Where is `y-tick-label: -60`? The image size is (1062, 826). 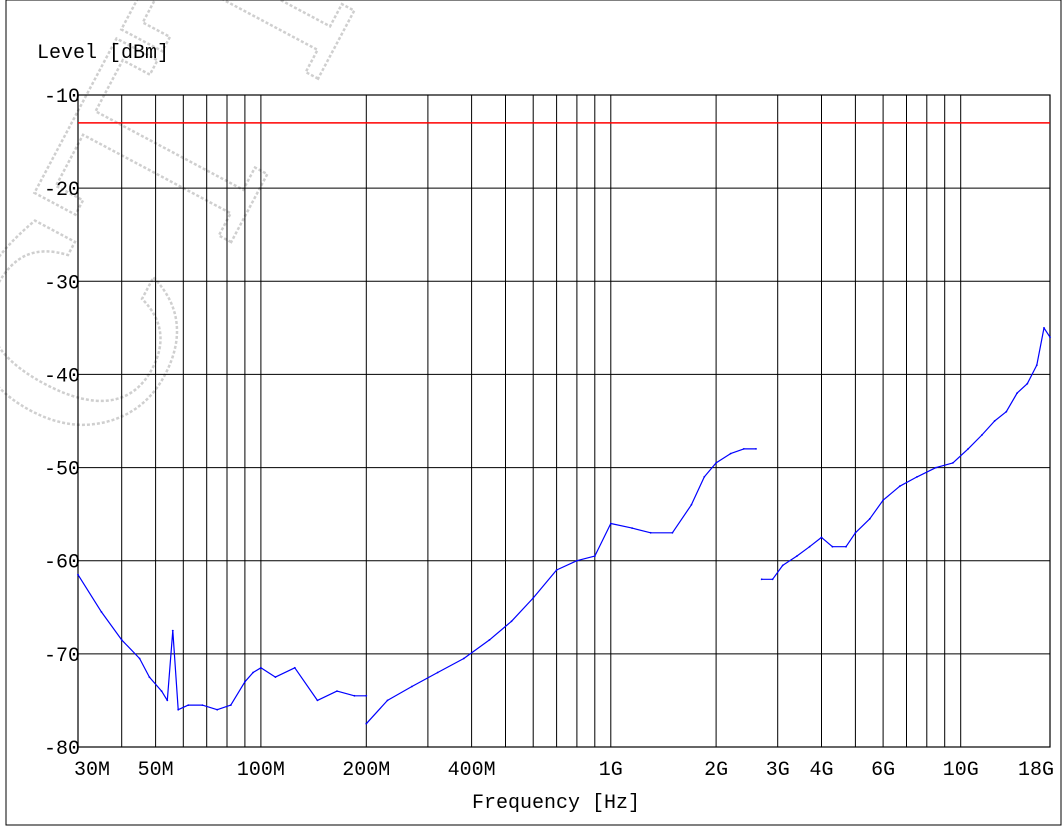
y-tick-label: -60 is located at coordinates (62, 563).